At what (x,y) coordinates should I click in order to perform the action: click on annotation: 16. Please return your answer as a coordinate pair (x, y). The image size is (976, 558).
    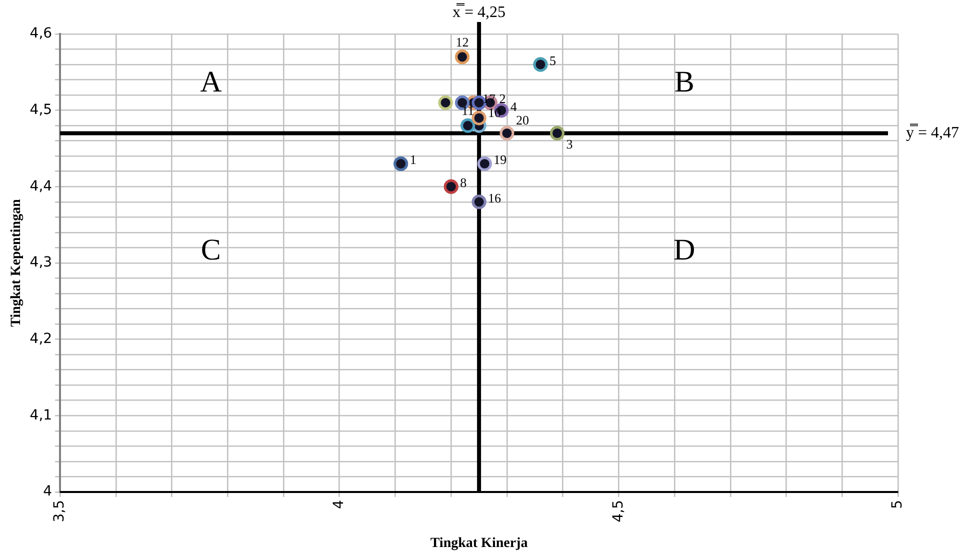
    Looking at the image, I should click on (495, 198).